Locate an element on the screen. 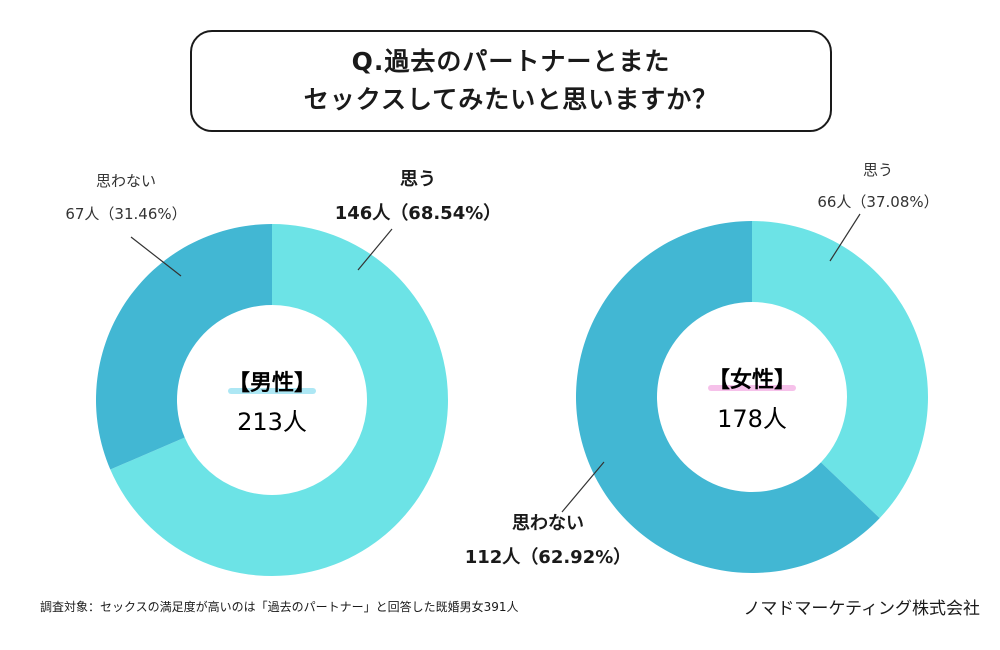 The image size is (1000, 650). male-omowanai-label: 思わない is located at coordinates (126, 181).